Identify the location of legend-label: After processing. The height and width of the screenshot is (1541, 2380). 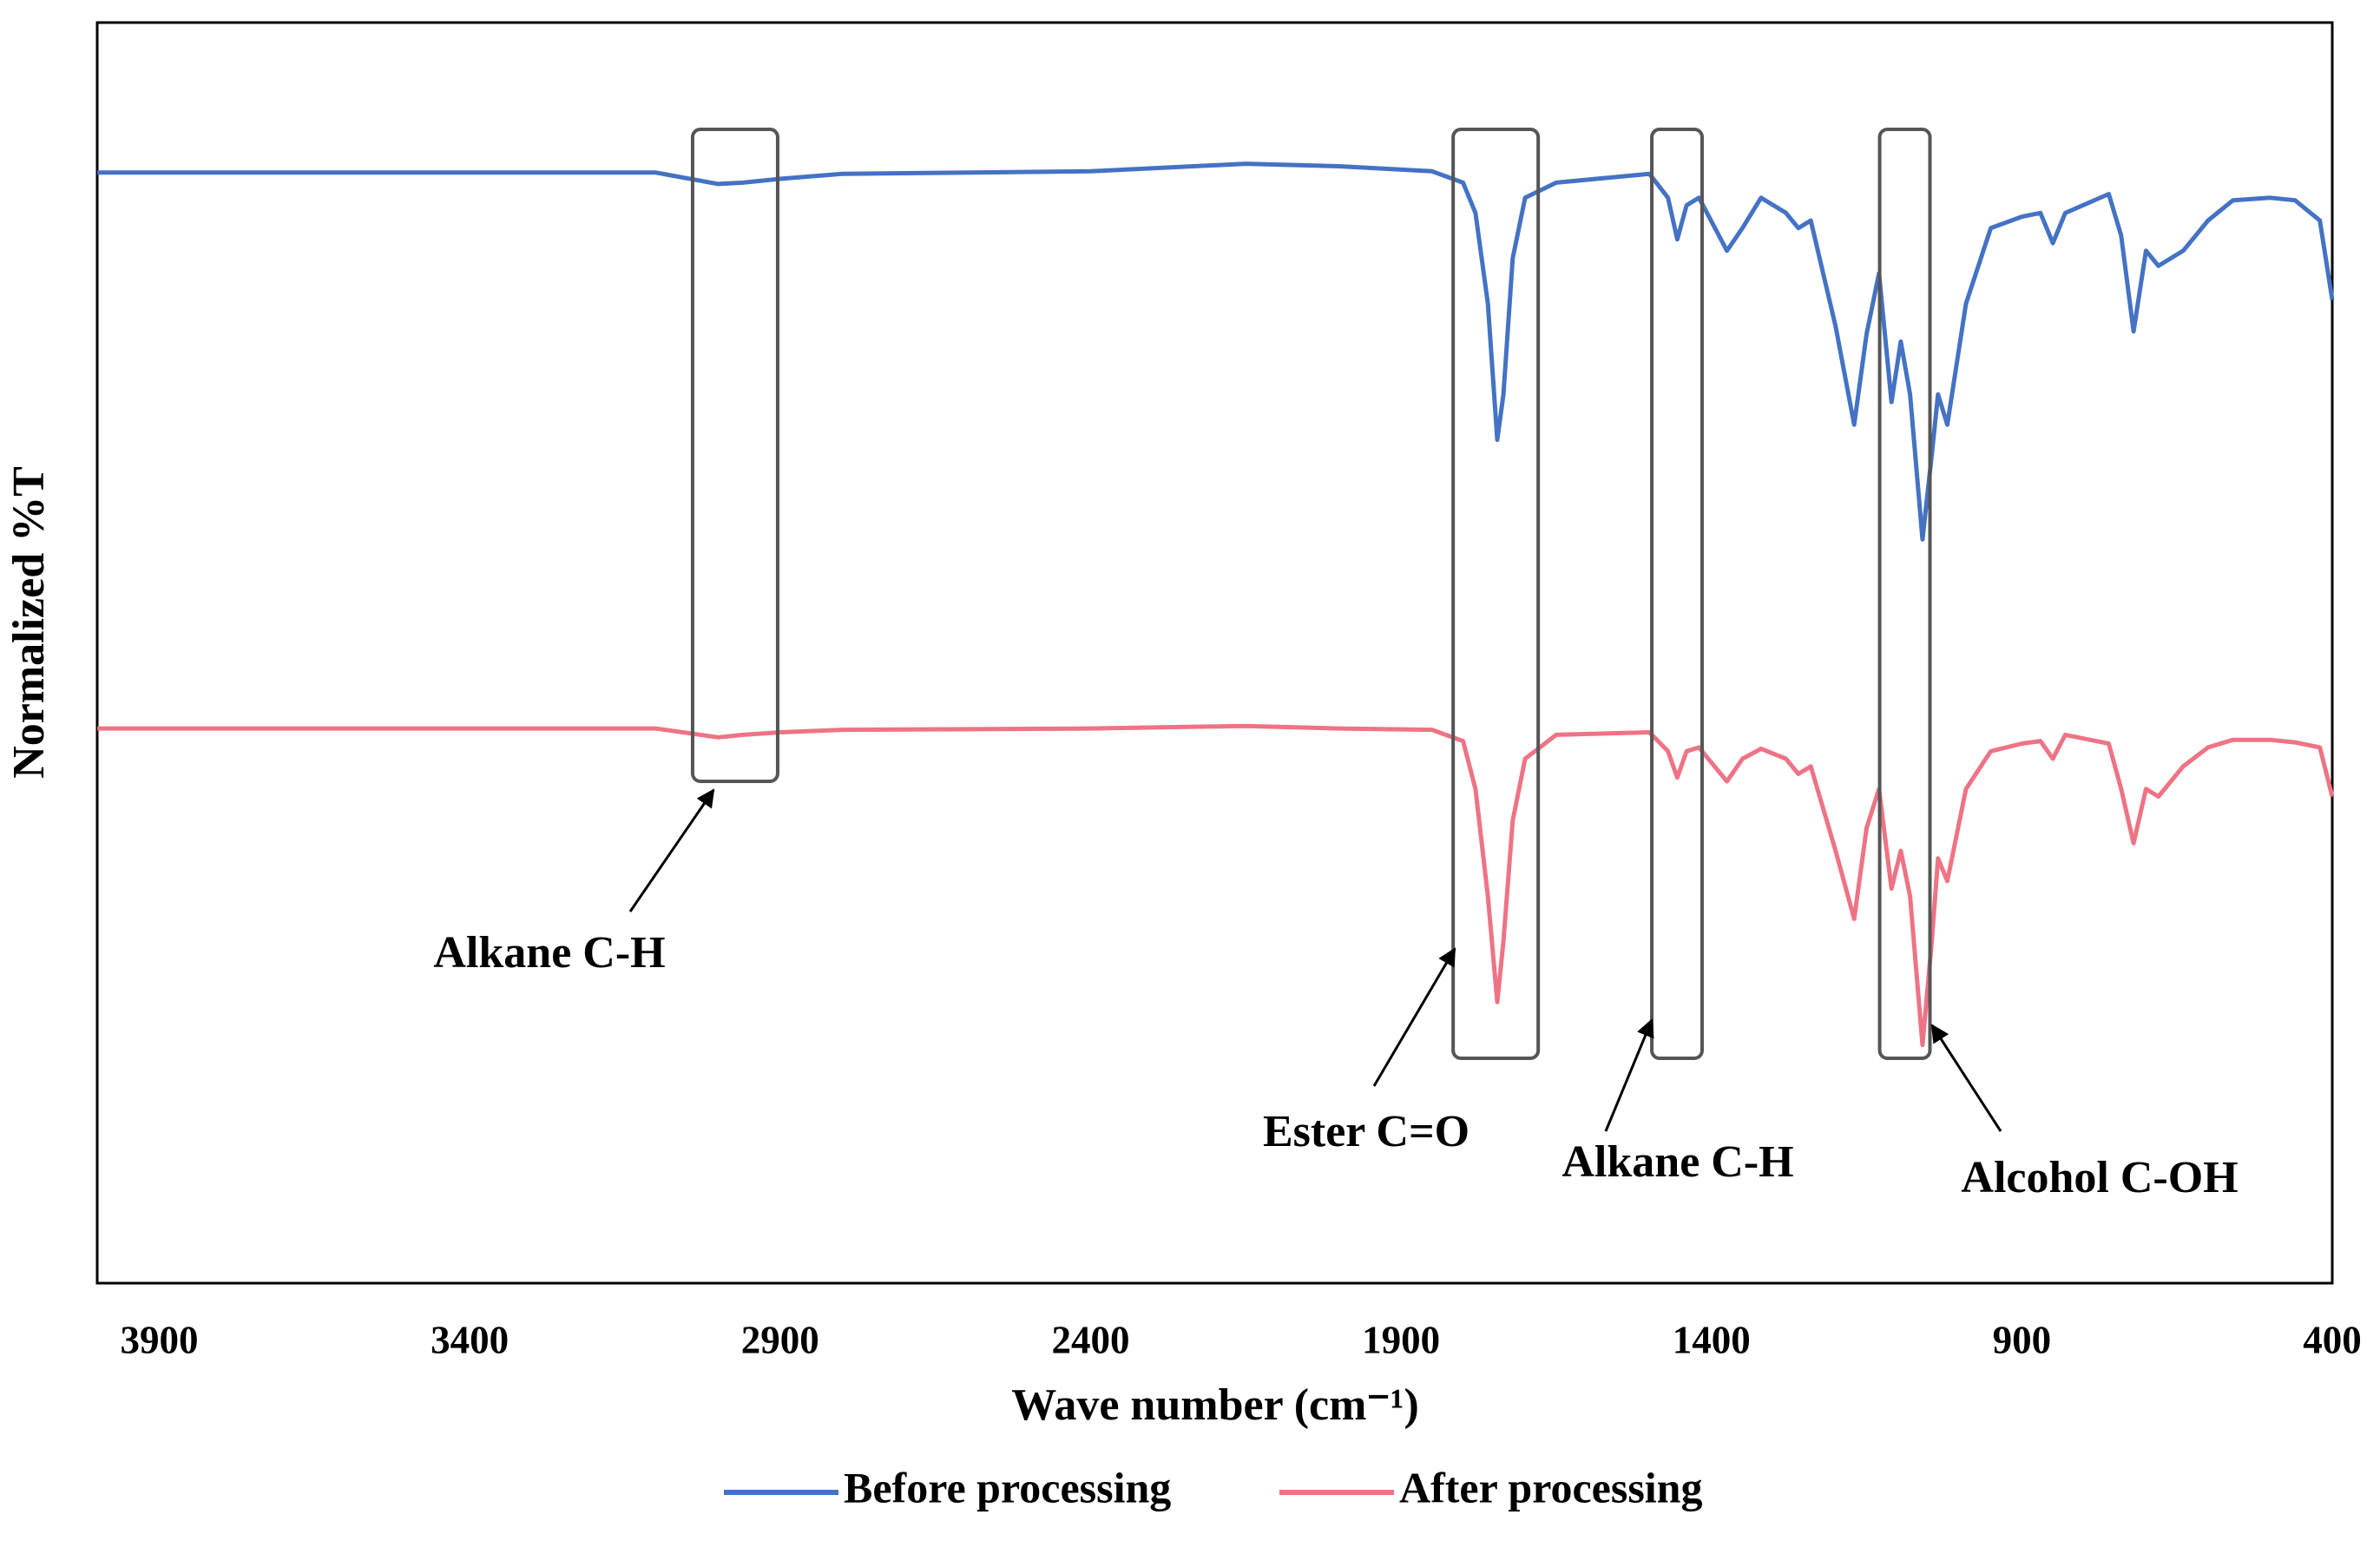
(1551, 1487).